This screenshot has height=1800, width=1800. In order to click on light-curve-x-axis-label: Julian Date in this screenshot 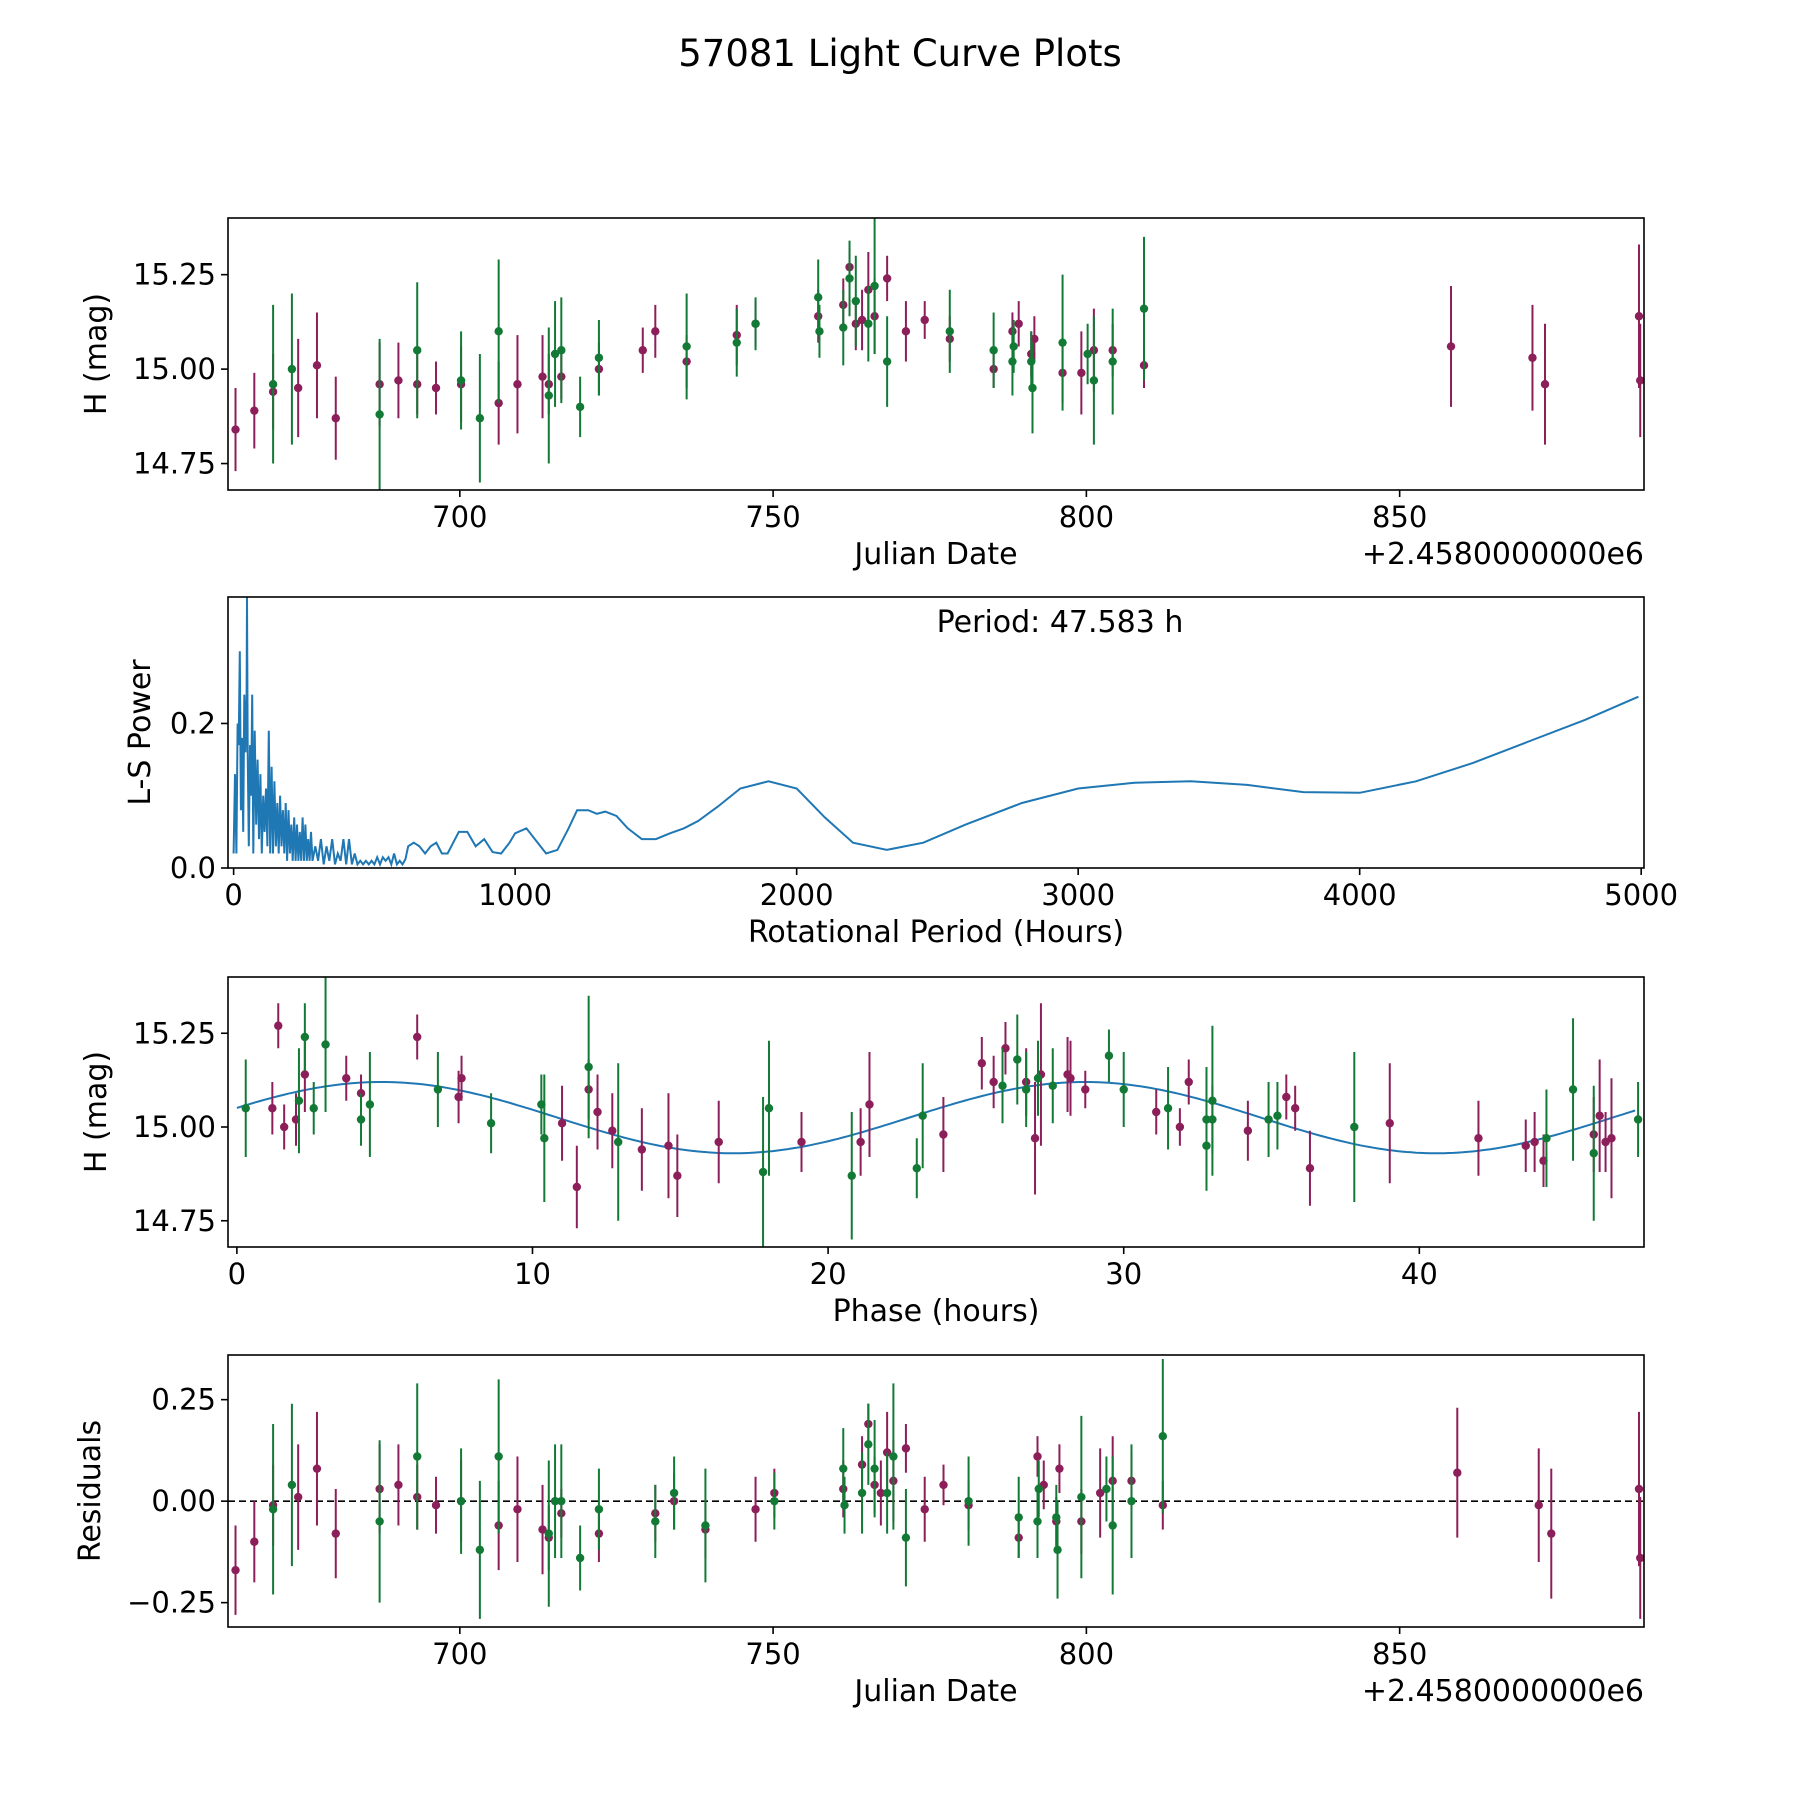, I will do `click(934, 554)`.